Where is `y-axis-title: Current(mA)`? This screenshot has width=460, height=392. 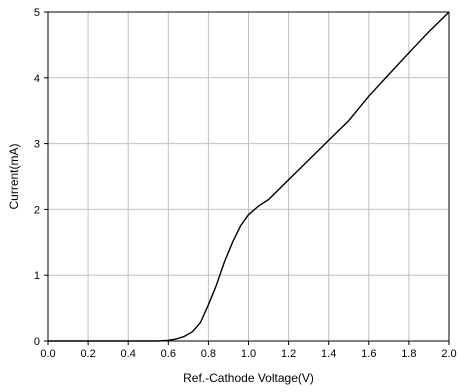 y-axis-title: Current(mA) is located at coordinates (14, 176).